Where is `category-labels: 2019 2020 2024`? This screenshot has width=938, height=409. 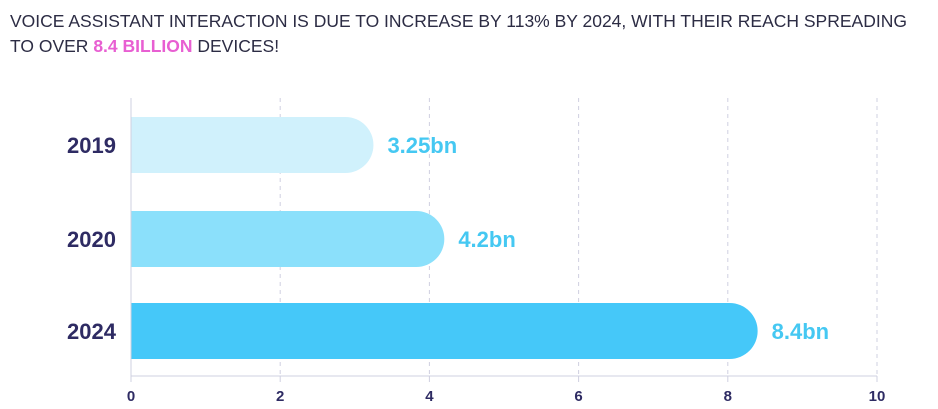 category-labels: 2019 2020 2024 is located at coordinates (92, 238).